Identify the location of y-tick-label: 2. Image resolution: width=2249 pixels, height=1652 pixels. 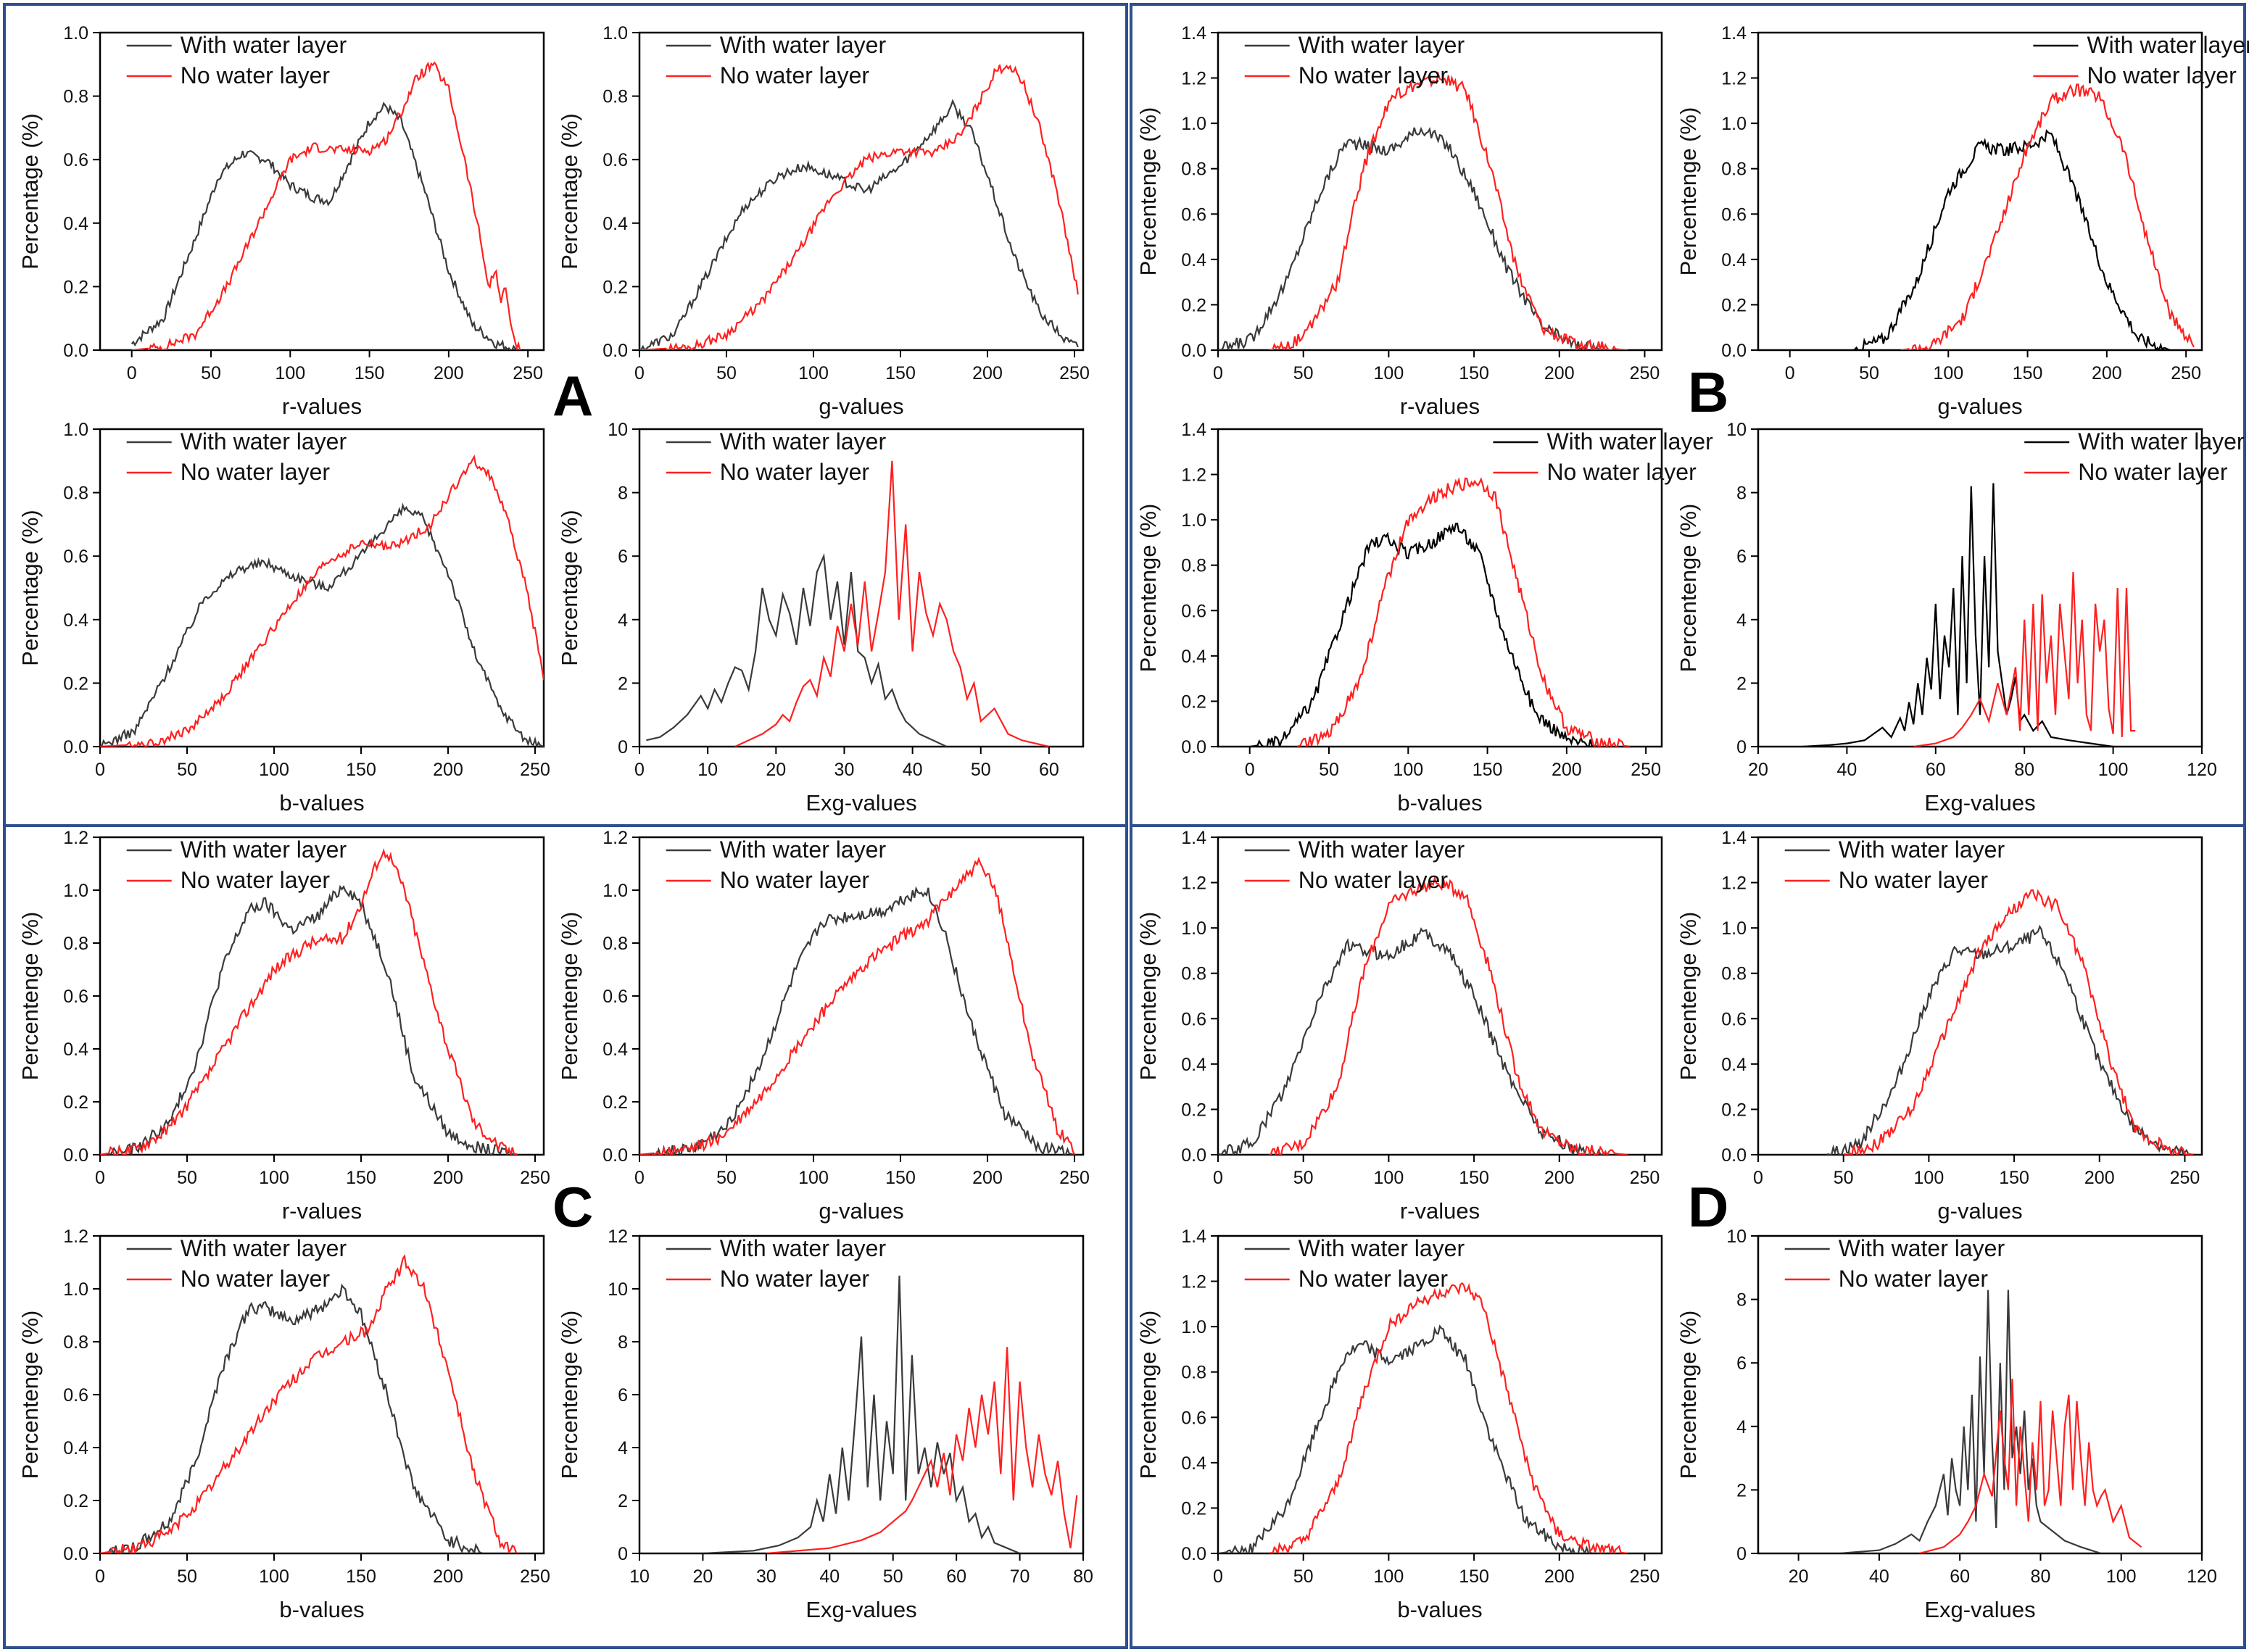
(1741, 683).